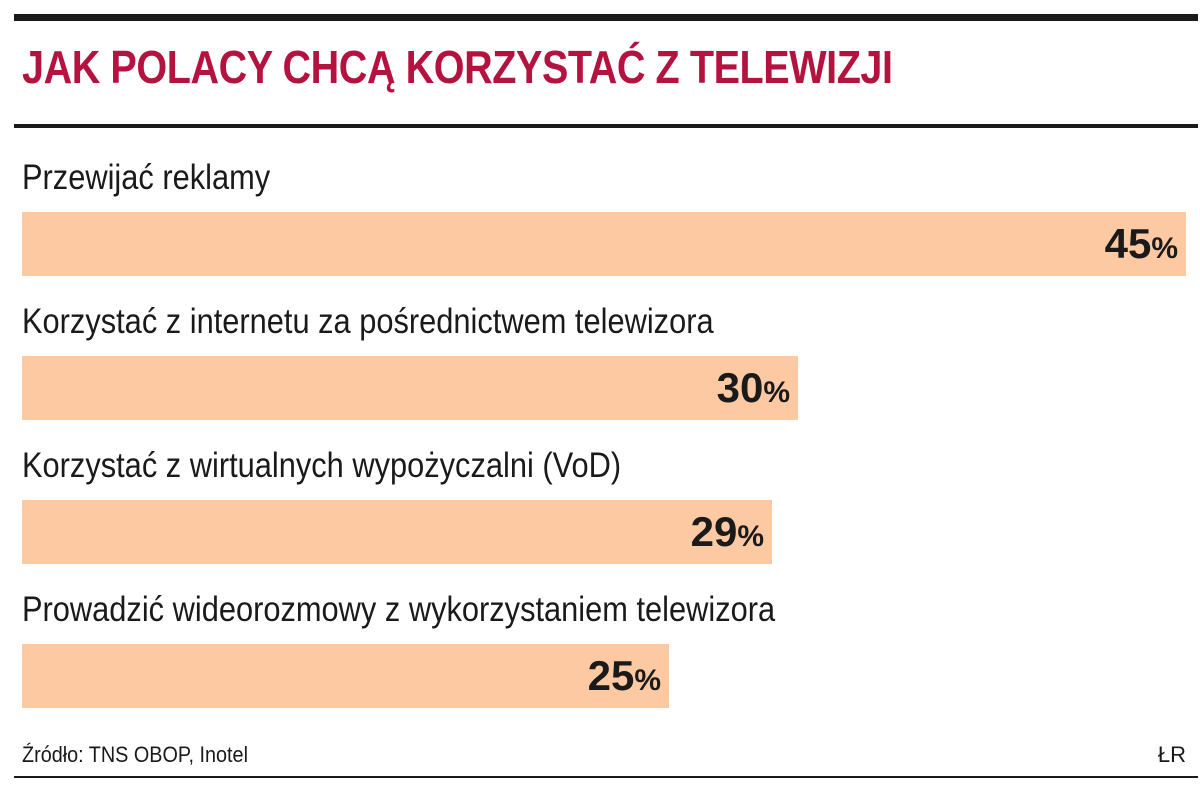 This screenshot has height=794, width=1200. What do you see at coordinates (146, 177) in the screenshot?
I see `category-label: Przewijać reklamy` at bounding box center [146, 177].